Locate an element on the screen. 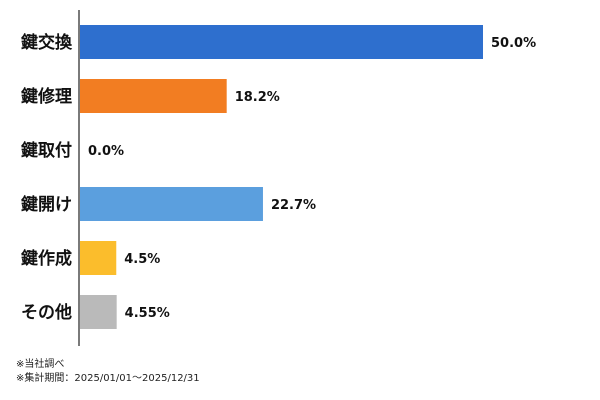 Image resolution: width=600 pixels, height=400 pixels. category-label-1: 鍵交換 is located at coordinates (47, 42).